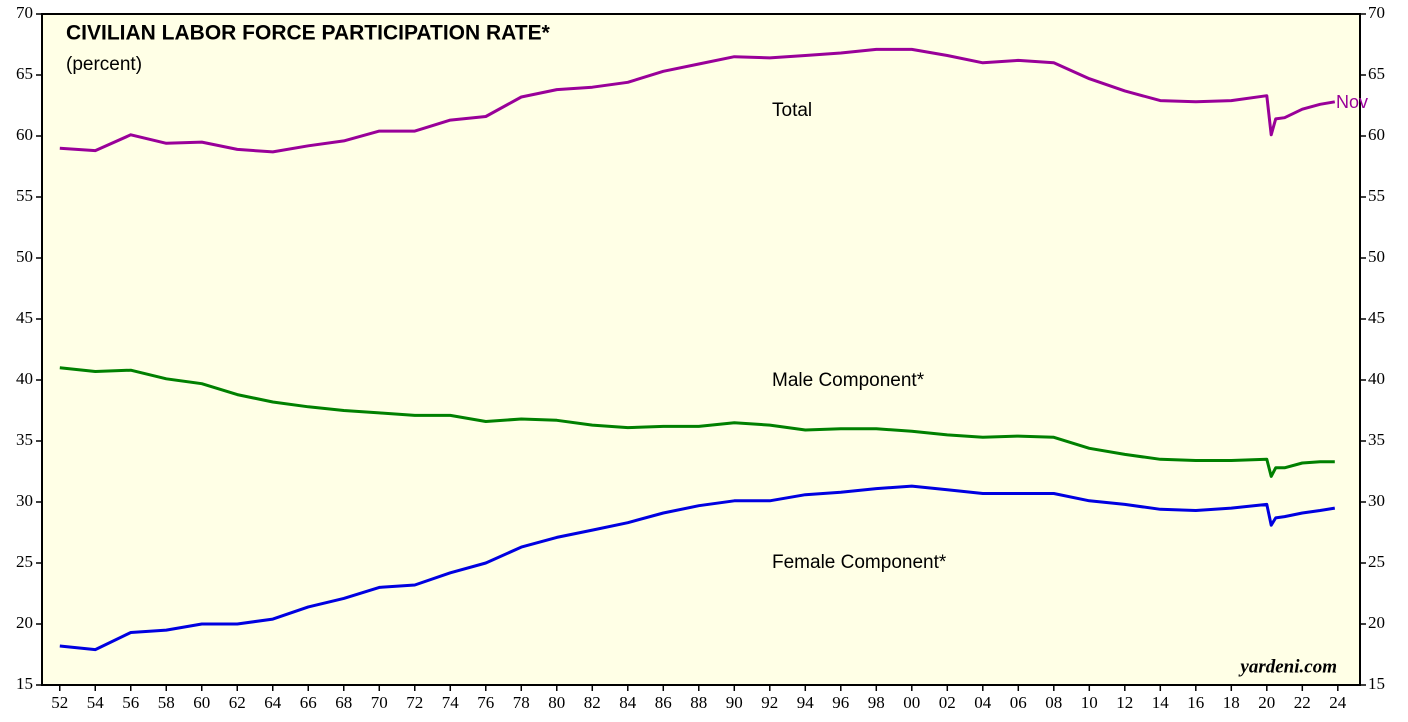  What do you see at coordinates (983, 702) in the screenshot?
I see `x-tick-label: 04` at bounding box center [983, 702].